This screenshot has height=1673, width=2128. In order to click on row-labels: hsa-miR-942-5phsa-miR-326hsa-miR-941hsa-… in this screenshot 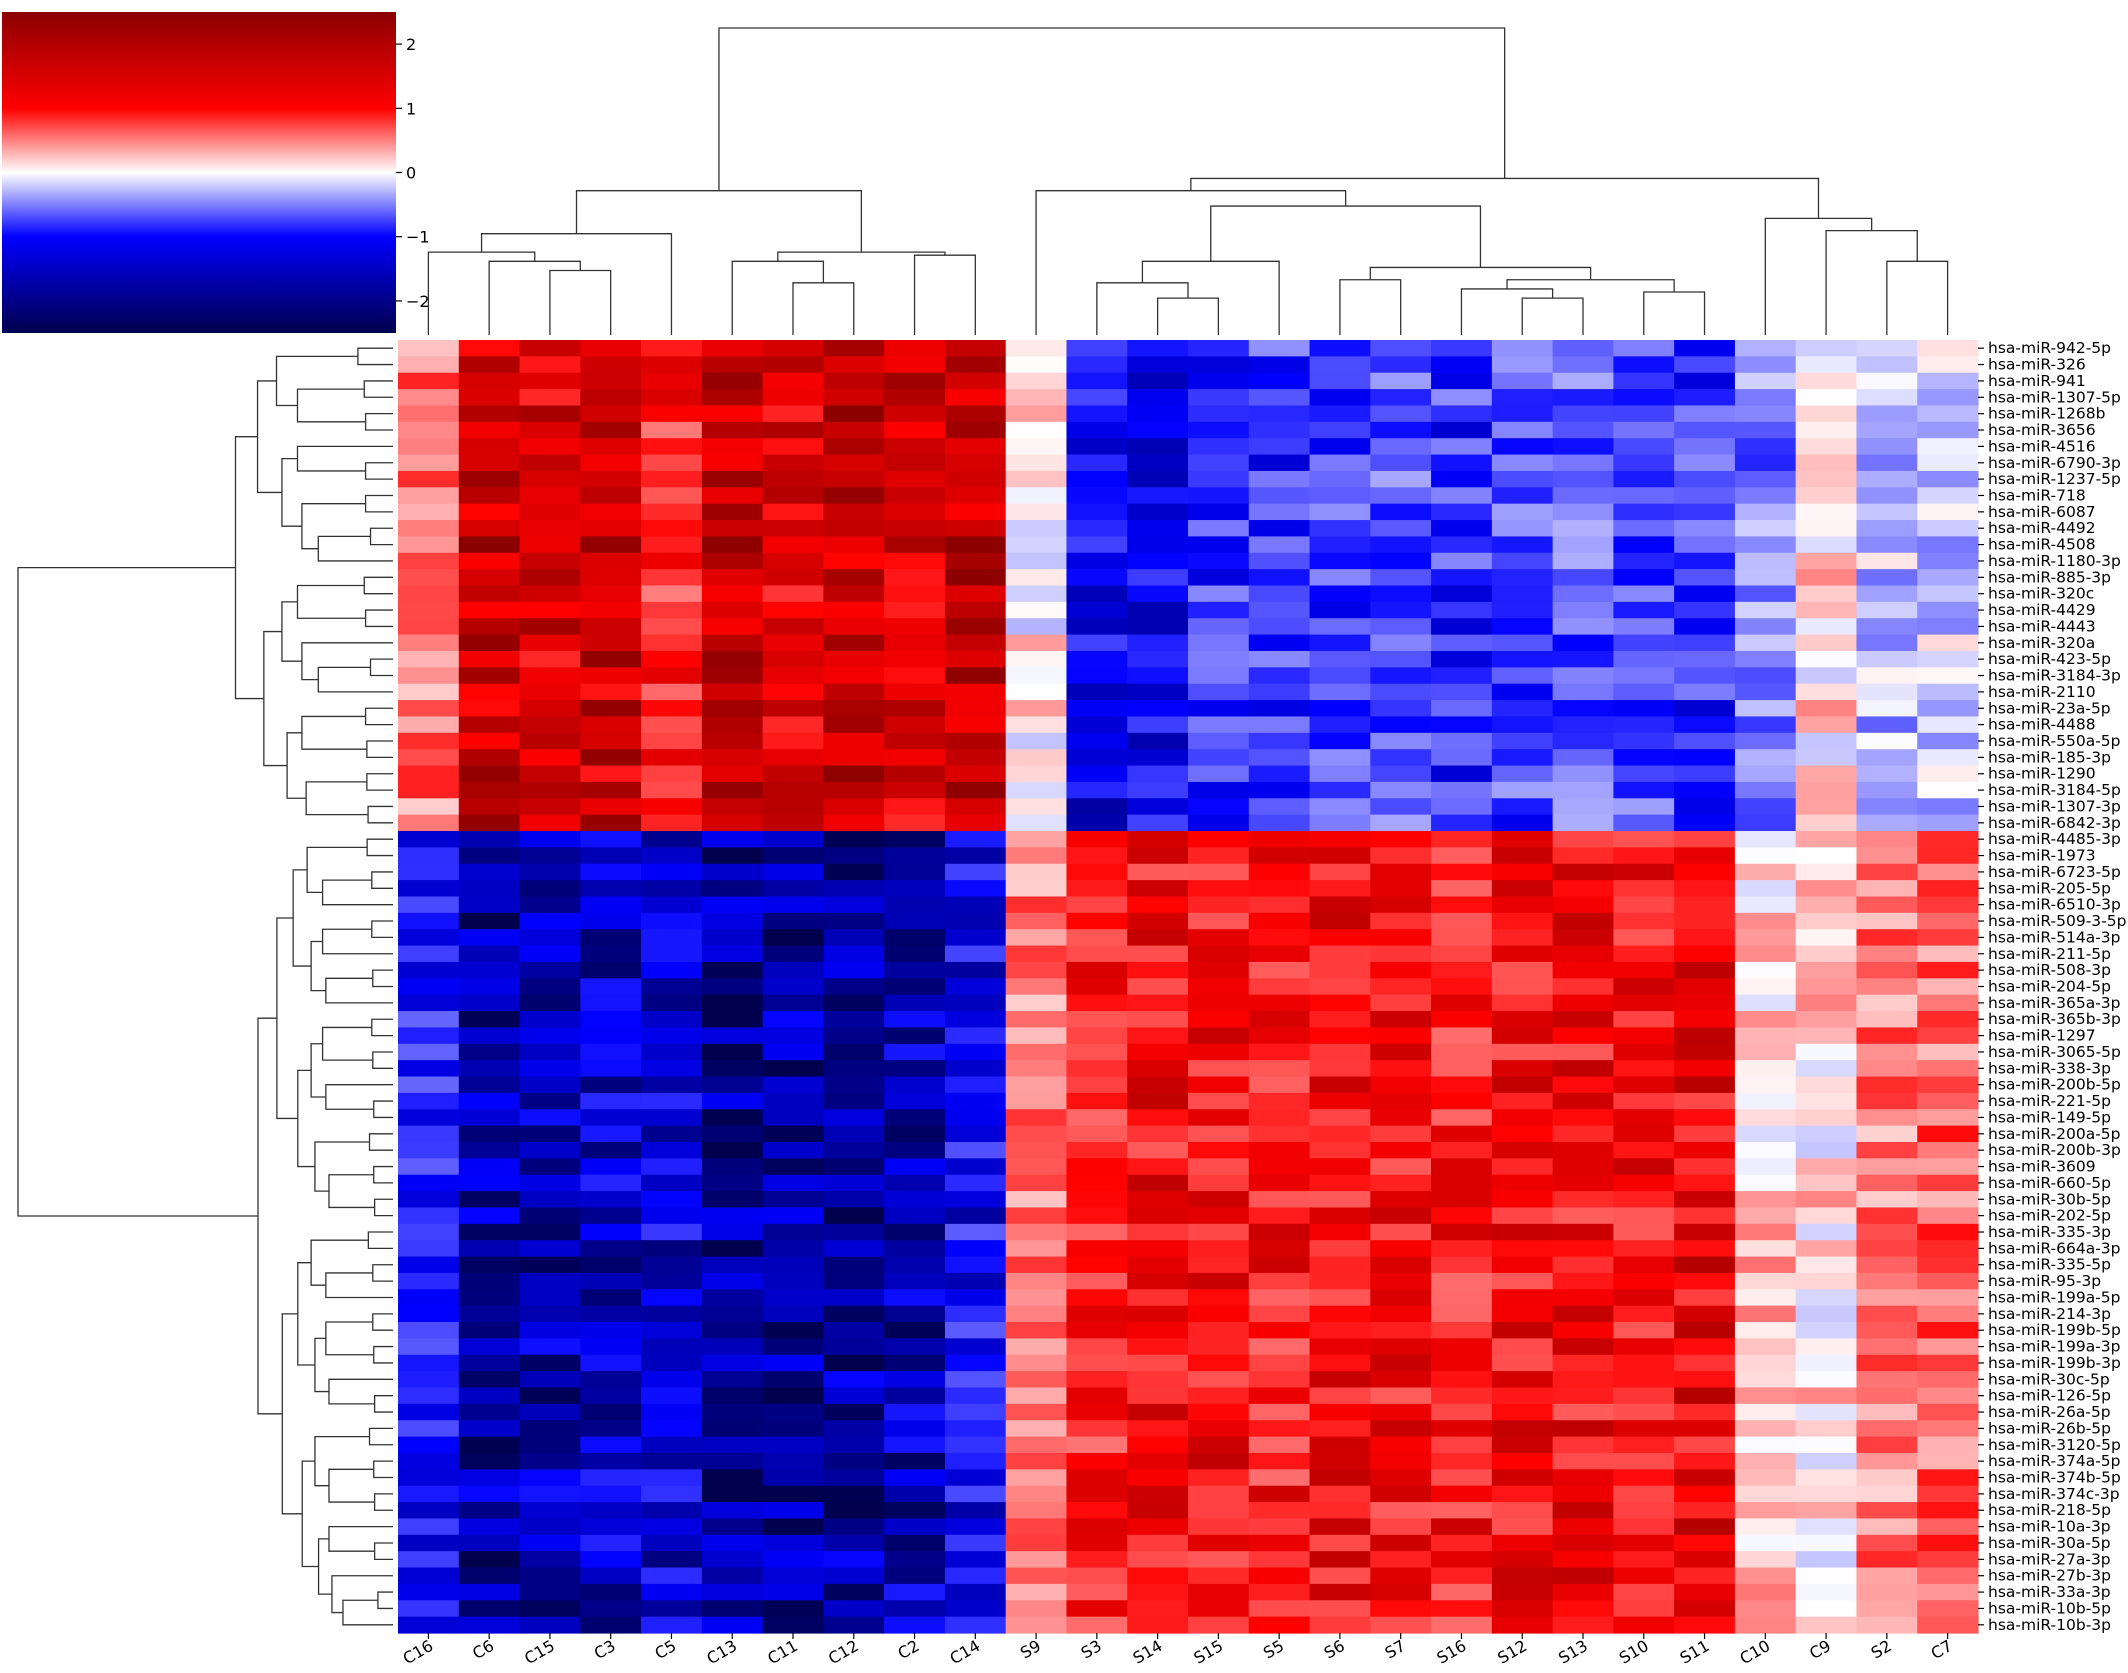, I will do `click(2052, 986)`.